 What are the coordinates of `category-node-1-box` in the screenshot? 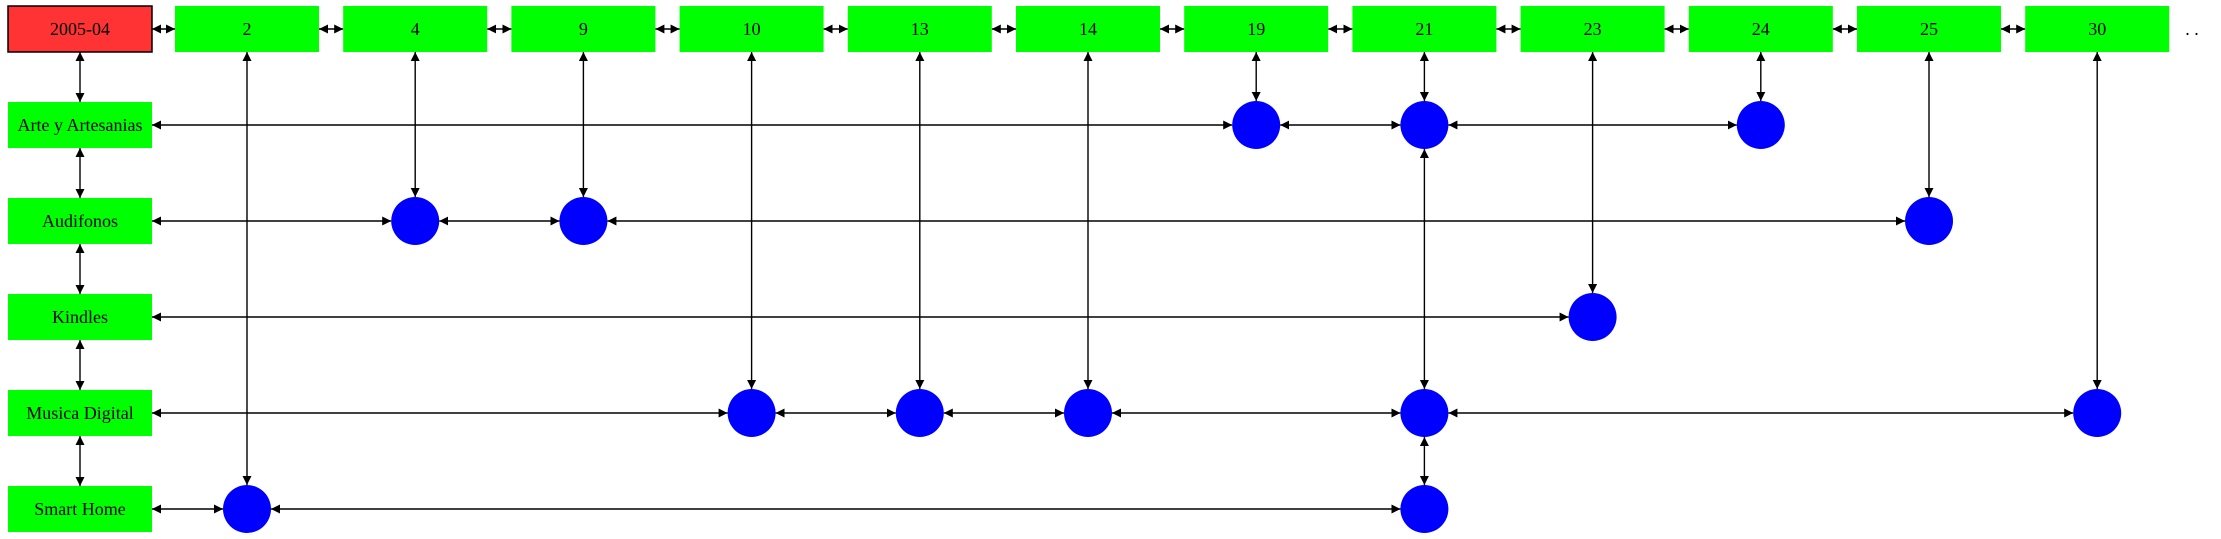 It's located at (80, 221).